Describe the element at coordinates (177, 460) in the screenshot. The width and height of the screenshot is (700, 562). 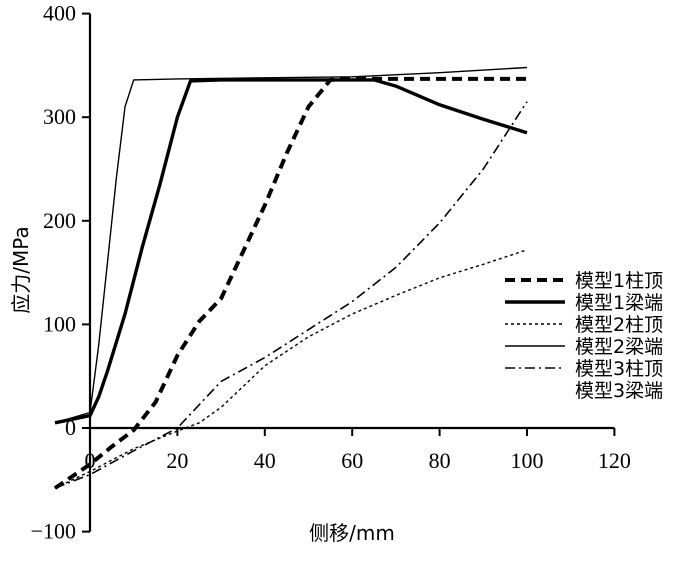
I see `x-tick-label: 20` at that location.